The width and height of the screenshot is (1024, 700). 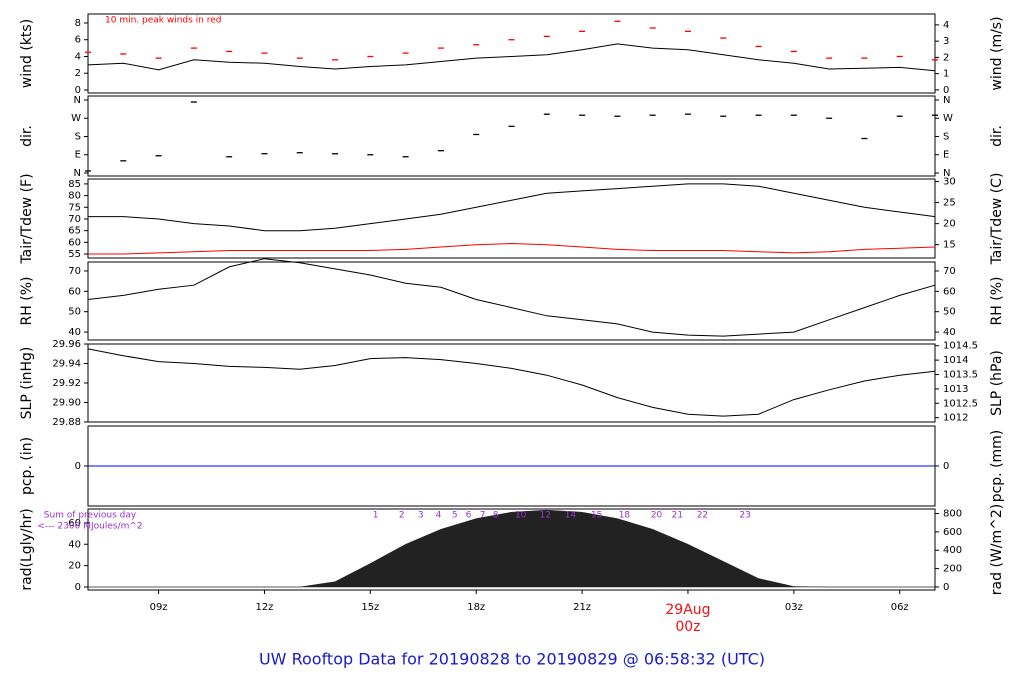 What do you see at coordinates (370, 607) in the screenshot?
I see `x-tick-label: 15z` at bounding box center [370, 607].